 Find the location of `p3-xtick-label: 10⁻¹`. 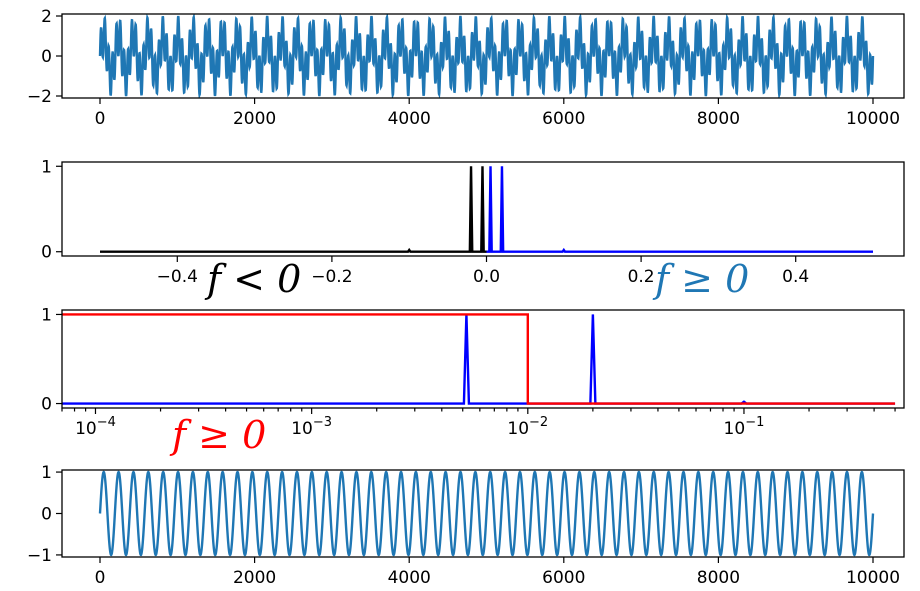

p3-xtick-label: 10⁻¹ is located at coordinates (744, 427).